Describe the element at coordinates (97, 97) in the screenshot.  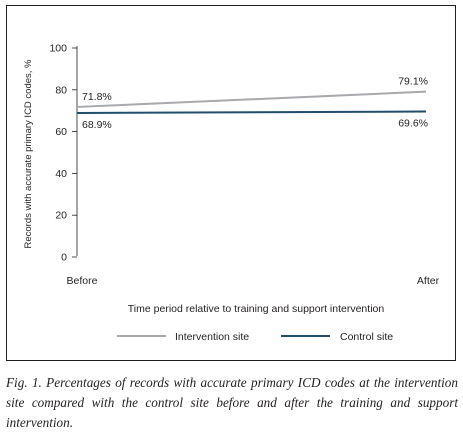
I see `data-label: 71.8%` at that location.